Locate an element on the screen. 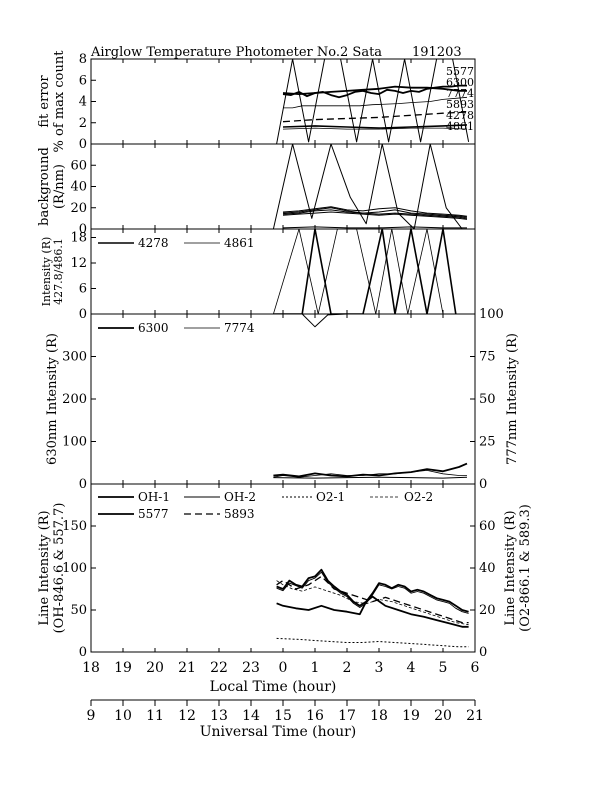 This screenshot has height=792, width=612. y-axis-label: background is located at coordinates (44, 186).